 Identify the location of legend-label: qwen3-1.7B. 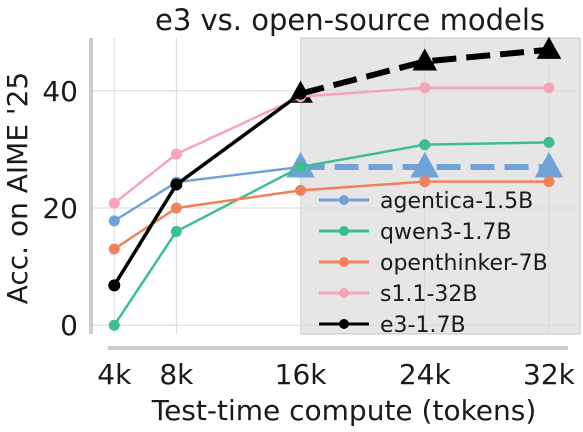
(445, 232).